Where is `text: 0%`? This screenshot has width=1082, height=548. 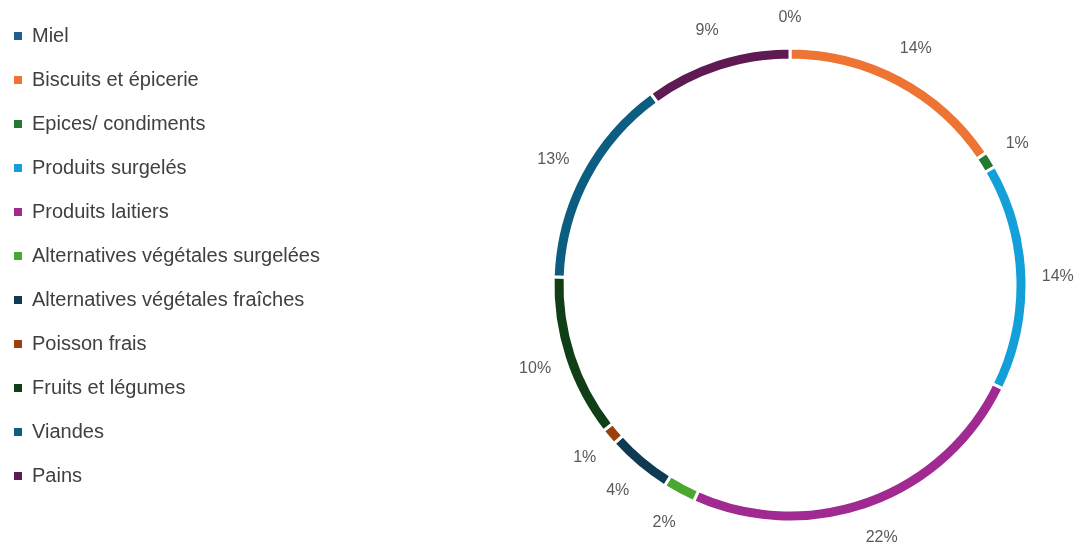
text: 0% is located at coordinates (790, 16).